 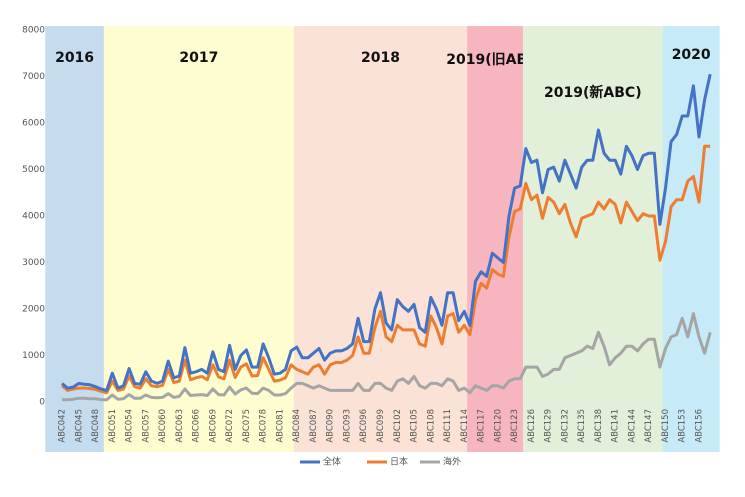 What do you see at coordinates (515, 426) in the screenshot?
I see `x-tick-label: ABC123` at bounding box center [515, 426].